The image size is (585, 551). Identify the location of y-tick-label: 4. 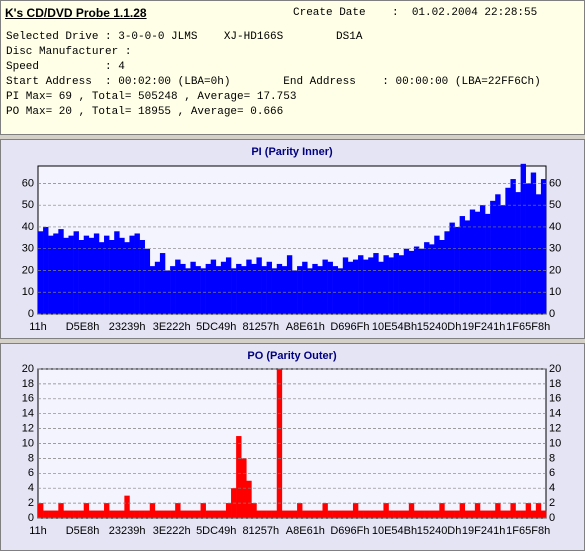
(31, 488).